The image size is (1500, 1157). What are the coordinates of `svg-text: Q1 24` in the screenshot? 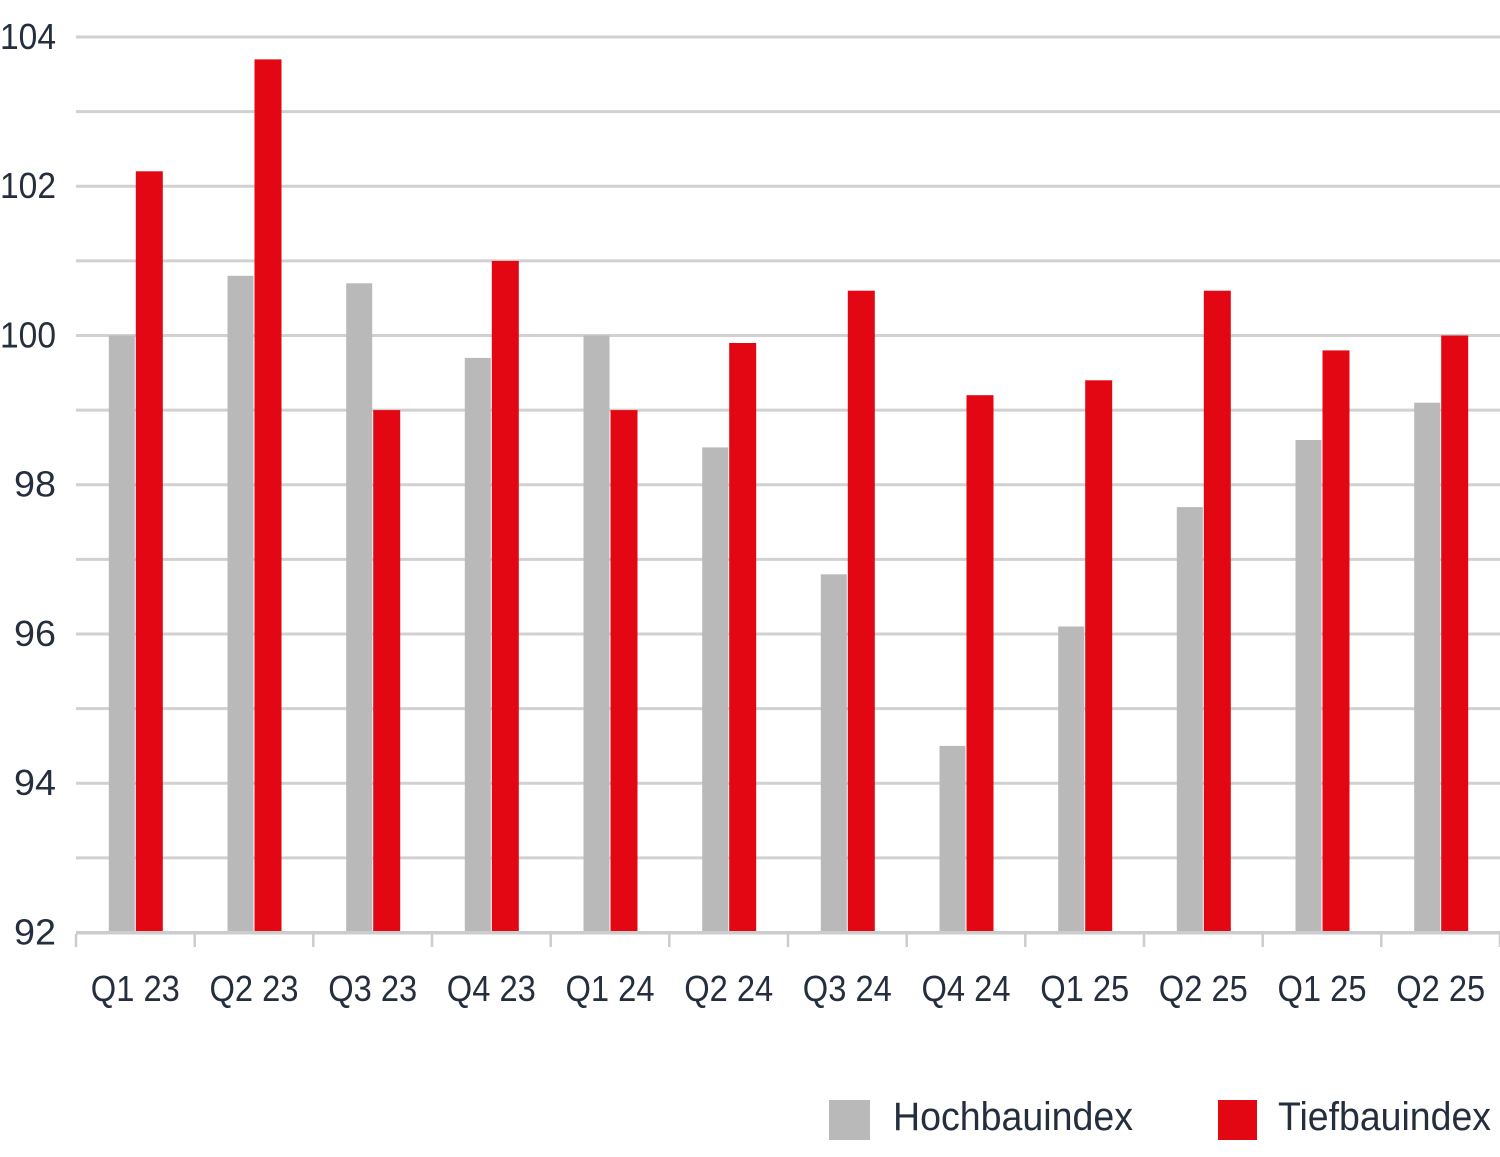 It's located at (610, 988).